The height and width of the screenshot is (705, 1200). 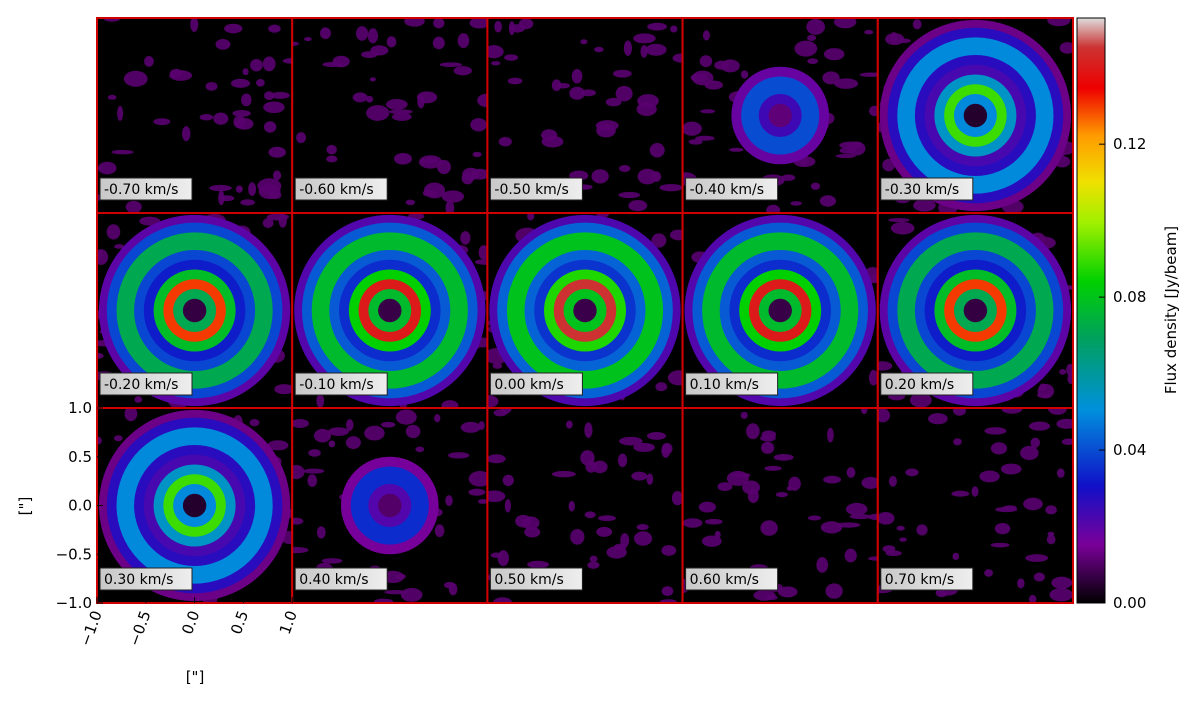 I want to click on y-tick-label: 0.0, so click(x=80, y=506).